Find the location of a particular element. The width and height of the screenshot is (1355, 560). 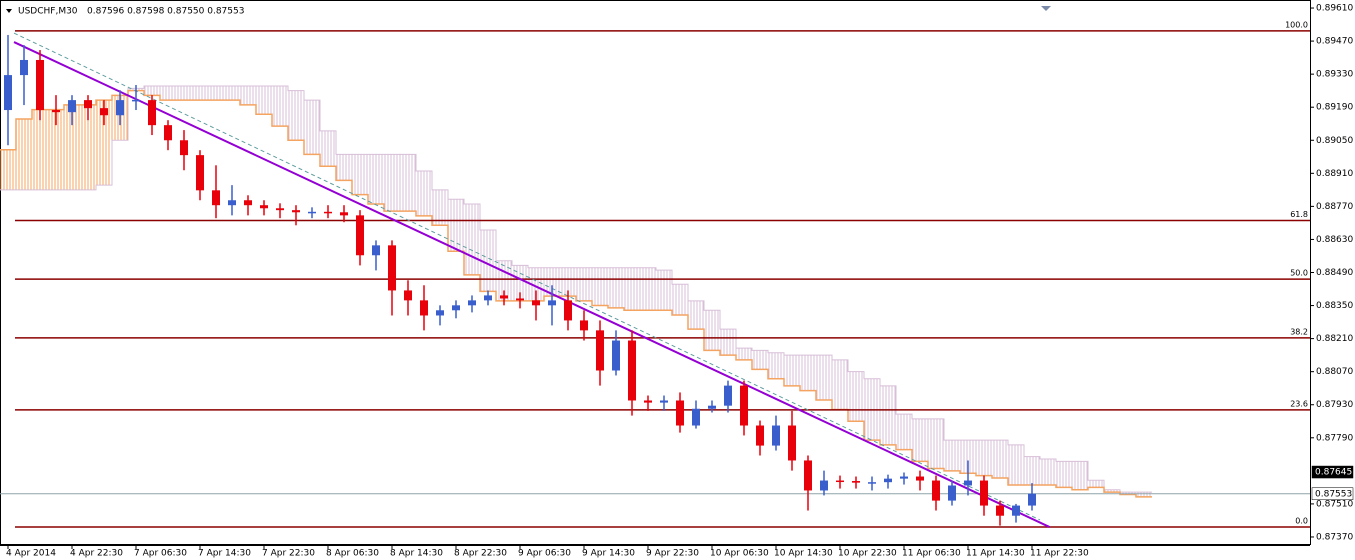

y-tick-label: 0.87370 is located at coordinates (1334, 537).